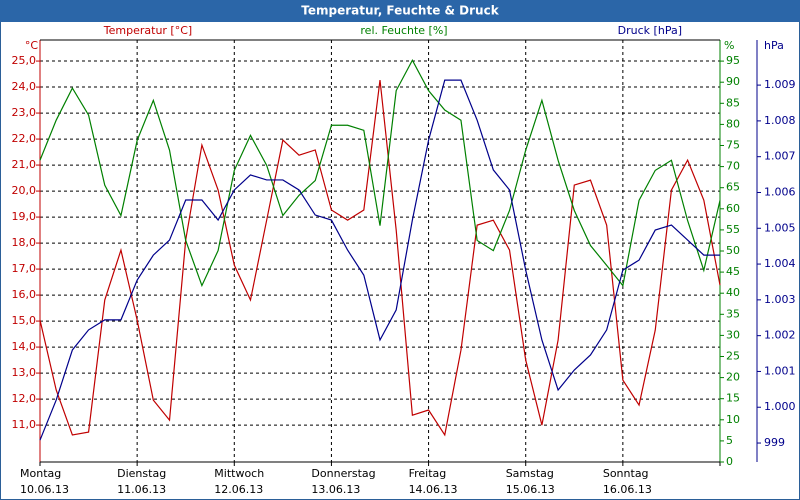  What do you see at coordinates (733, 356) in the screenshot?
I see `y2-tick-label: 25` at bounding box center [733, 356].